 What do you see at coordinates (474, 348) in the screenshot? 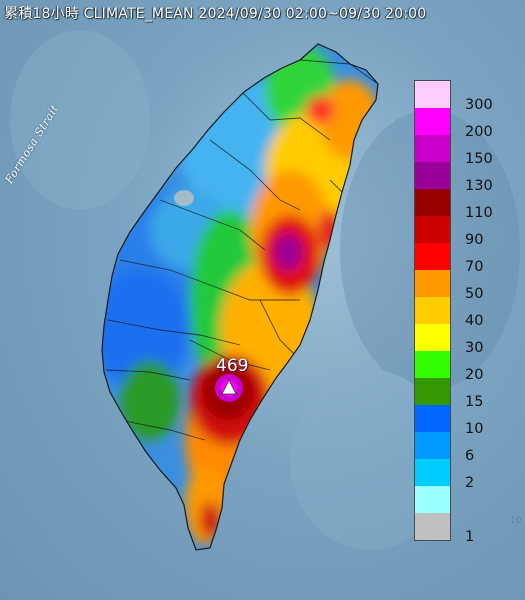
I see `legend-tick-label: 30` at bounding box center [474, 348].